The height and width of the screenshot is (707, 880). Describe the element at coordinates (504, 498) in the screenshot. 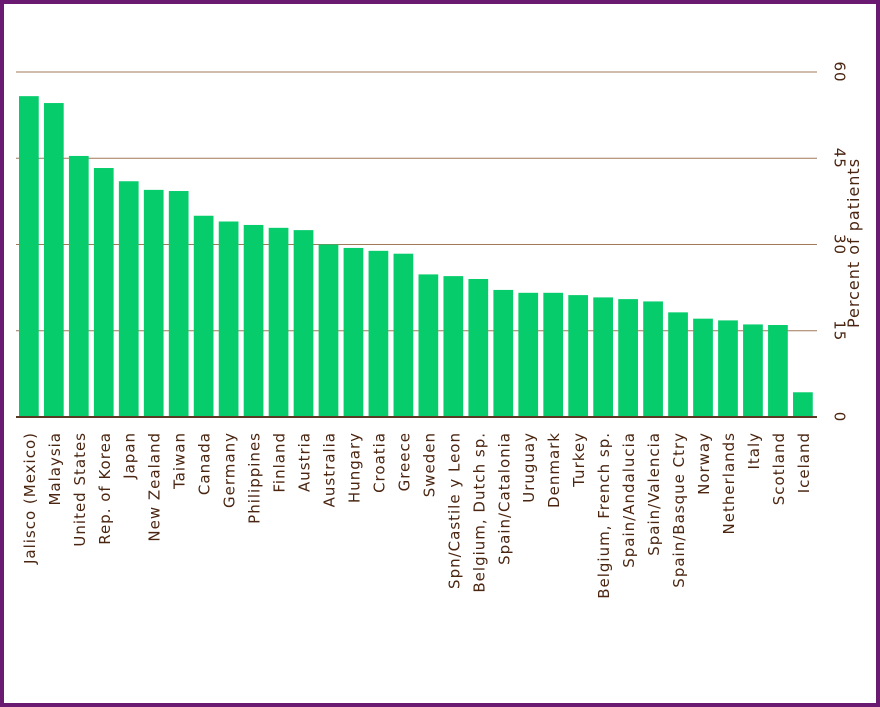

I see `category-label: Spain/Catalonia` at that location.